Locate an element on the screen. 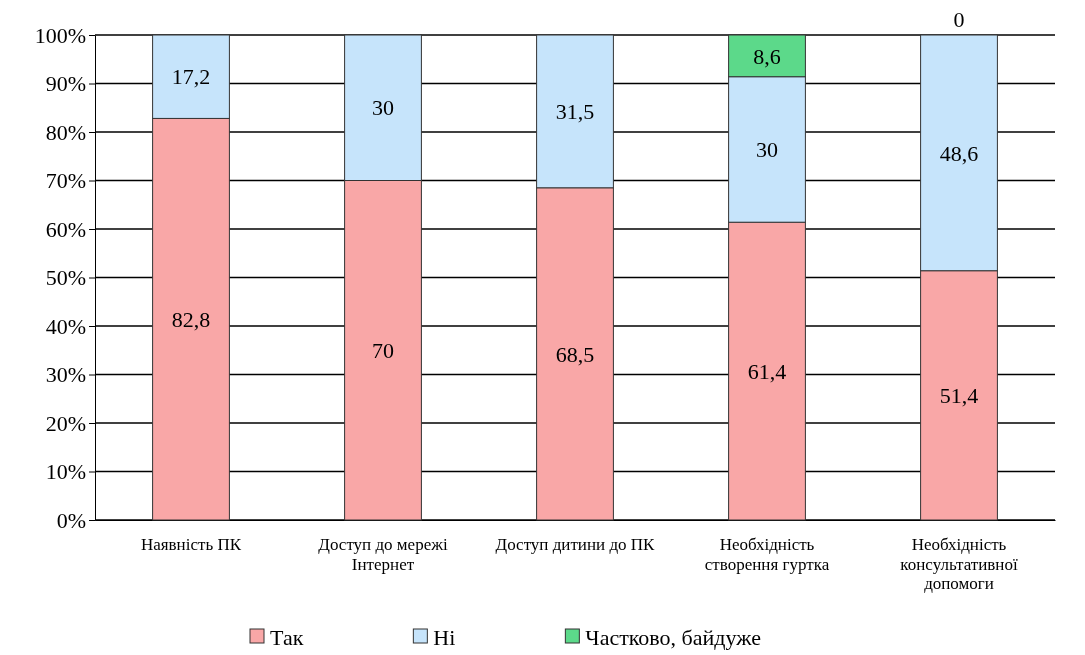 The height and width of the screenshot is (655, 1085). y-tick-label: 90% is located at coordinates (65, 84).